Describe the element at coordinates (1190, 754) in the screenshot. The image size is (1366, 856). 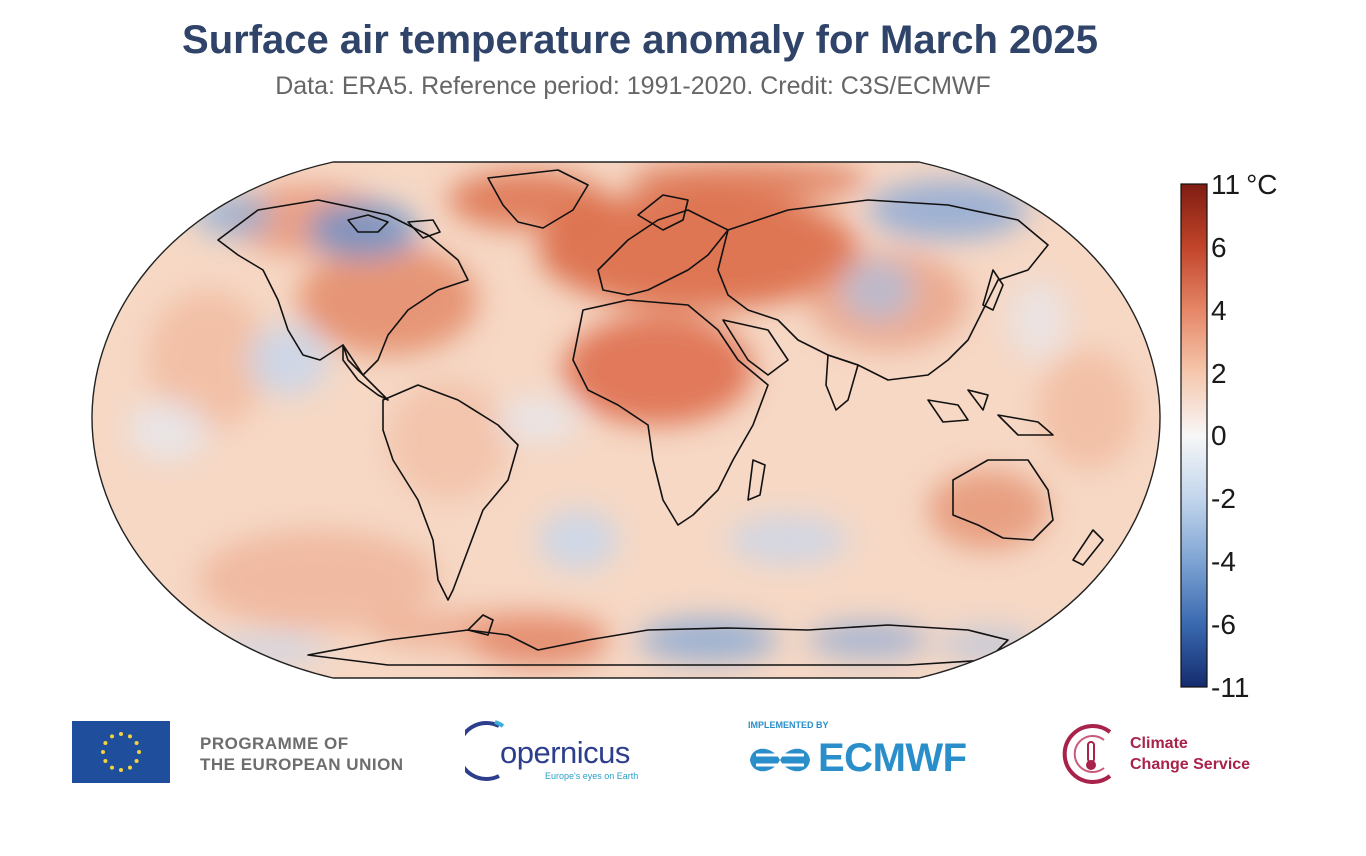
I see `climate-change-service-text: Climate Change Service` at that location.